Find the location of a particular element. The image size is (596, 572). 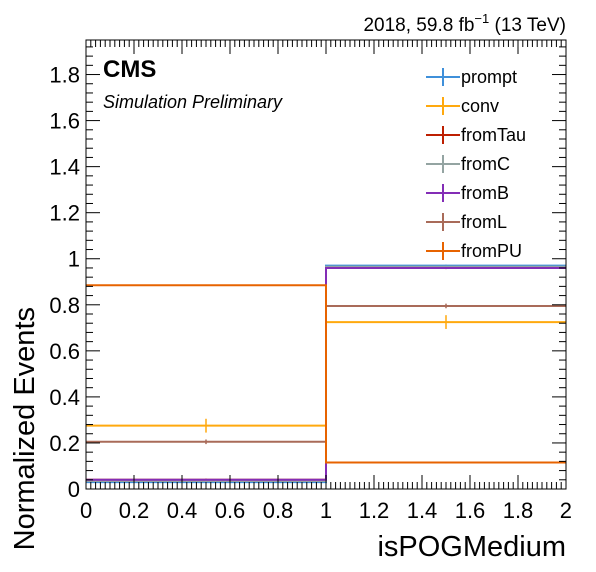

legend-label: fromPU is located at coordinates (491, 251).